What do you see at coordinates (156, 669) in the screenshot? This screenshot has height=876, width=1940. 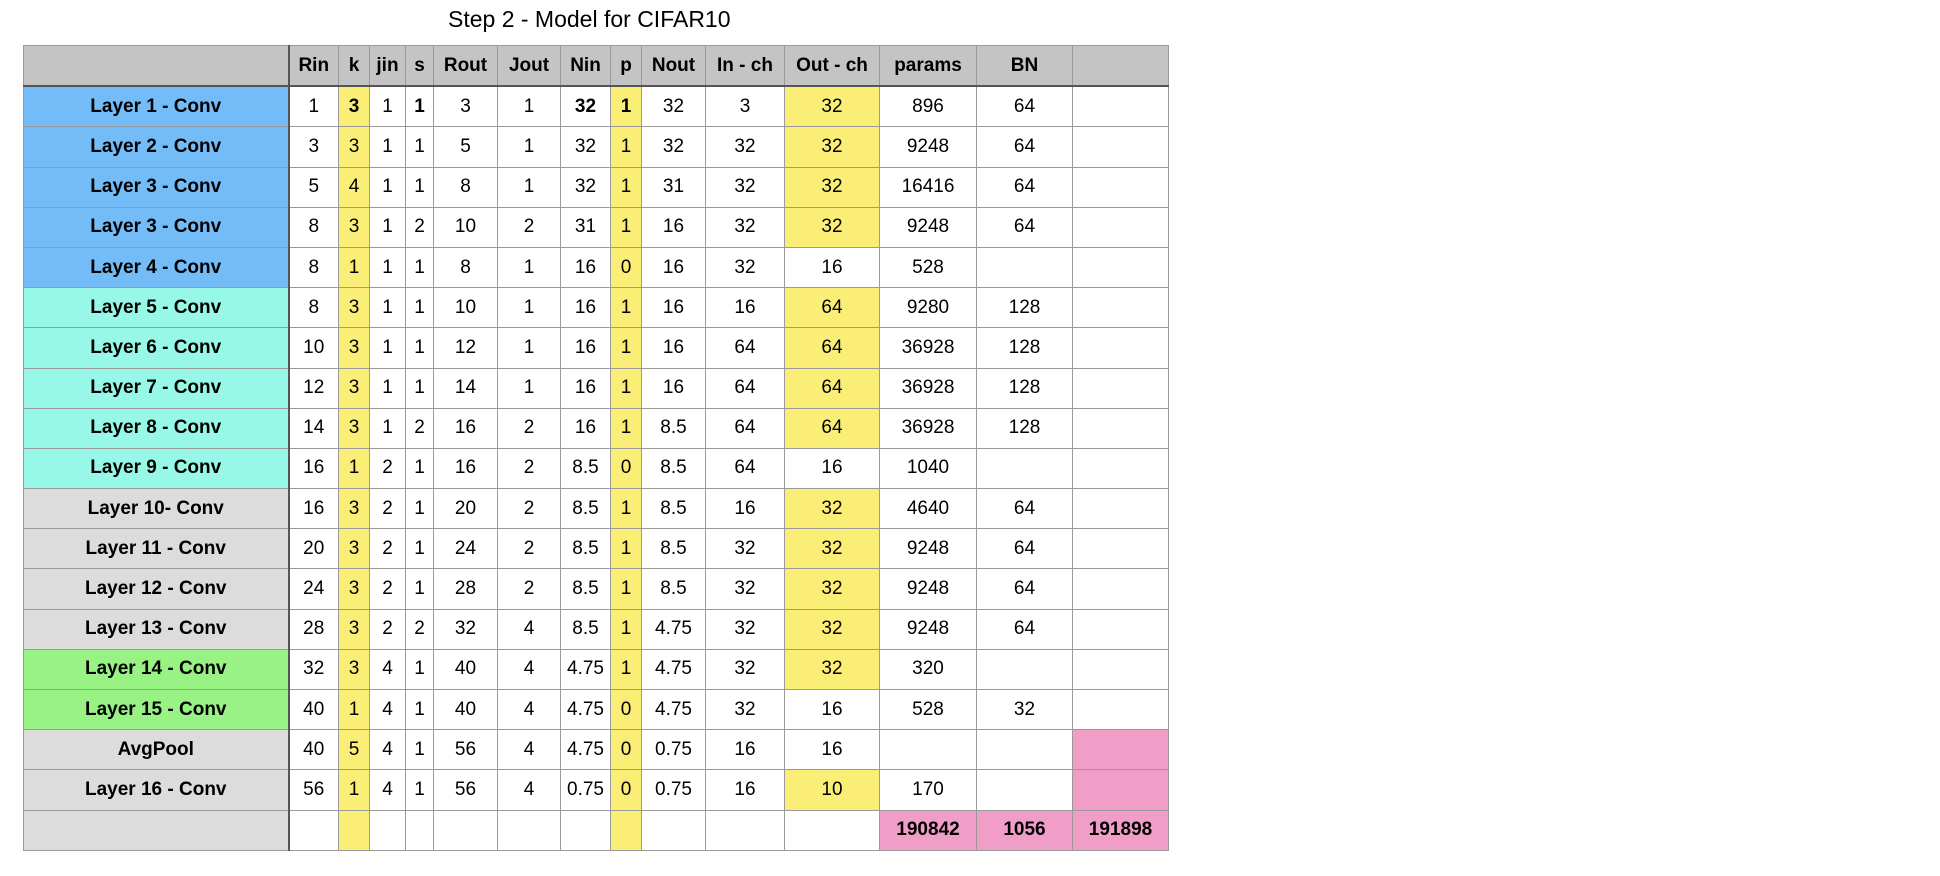 I see `layer-label-cell: Layer 14 - Conv` at bounding box center [156, 669].